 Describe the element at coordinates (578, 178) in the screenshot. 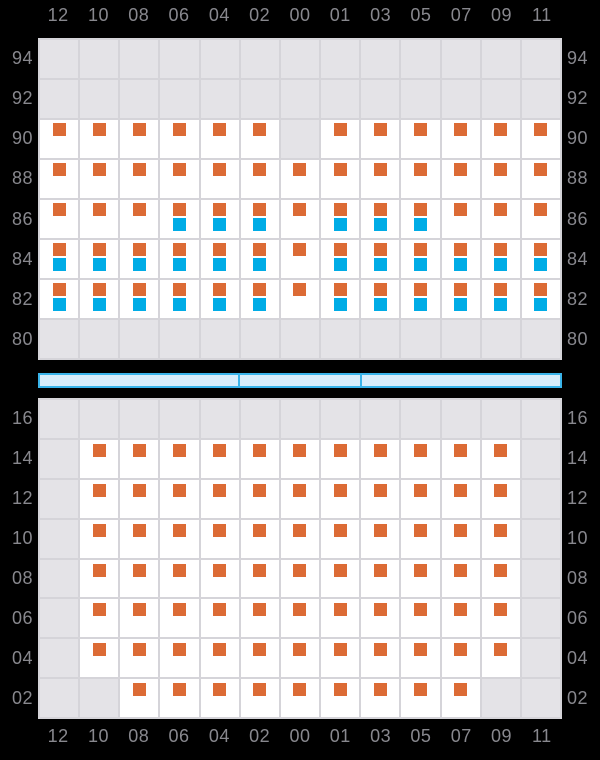

I see `y-axis-tick-label: 88` at that location.